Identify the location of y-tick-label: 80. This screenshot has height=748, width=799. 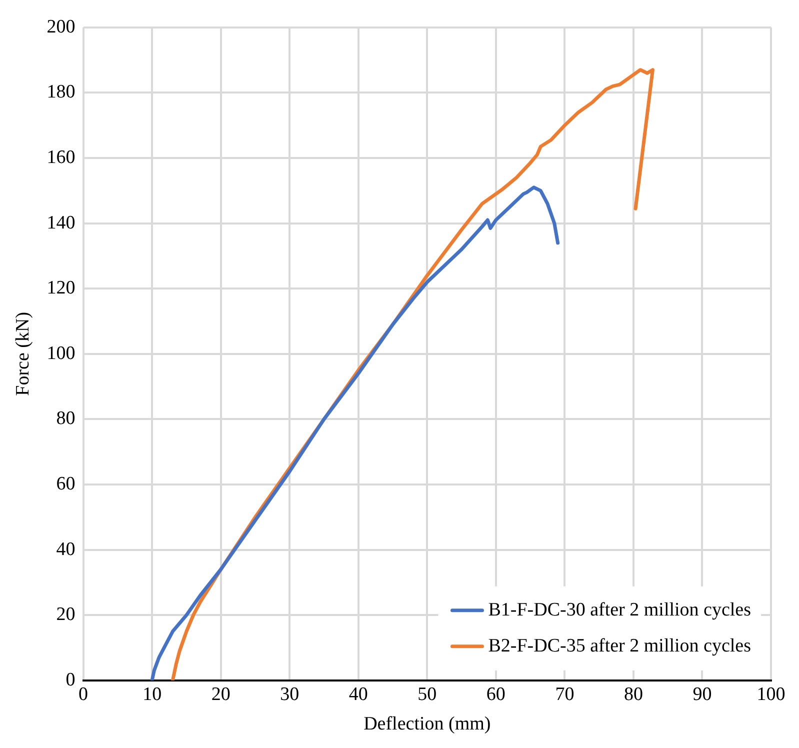
(66, 419).